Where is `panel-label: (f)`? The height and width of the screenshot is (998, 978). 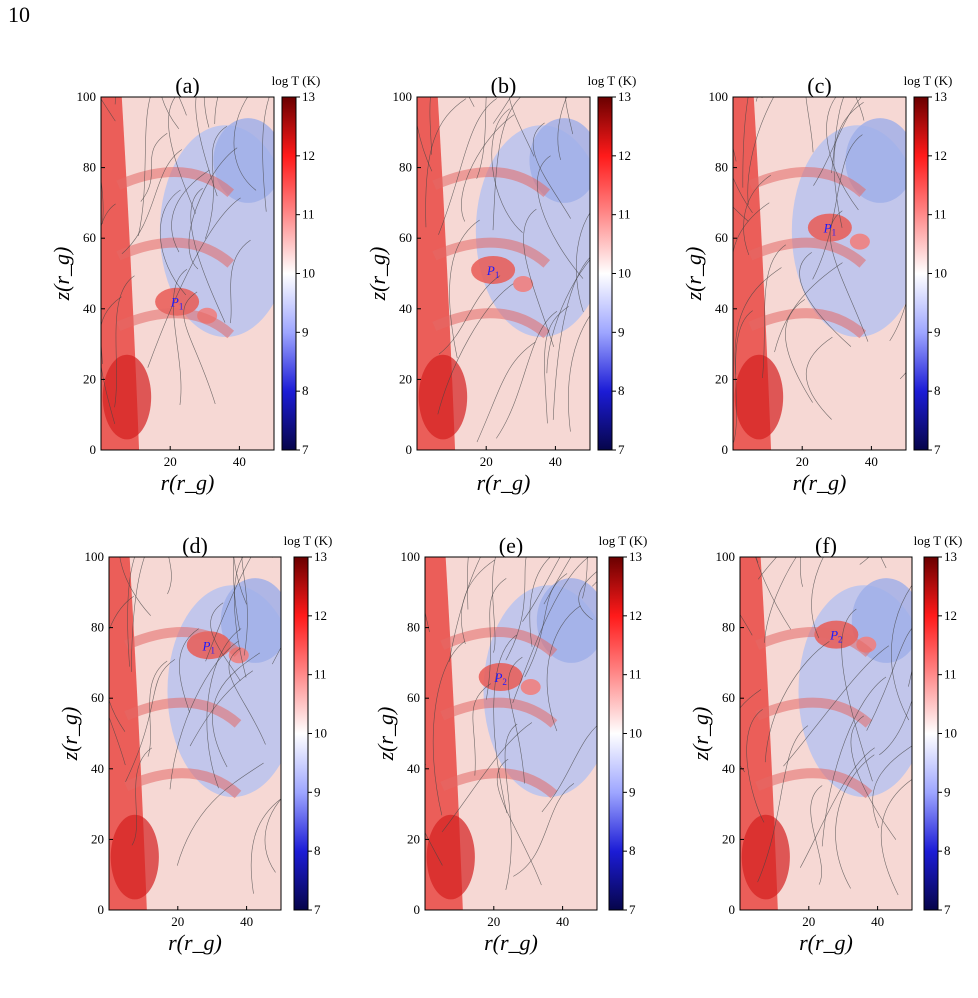
panel-label: (f) is located at coordinates (826, 545).